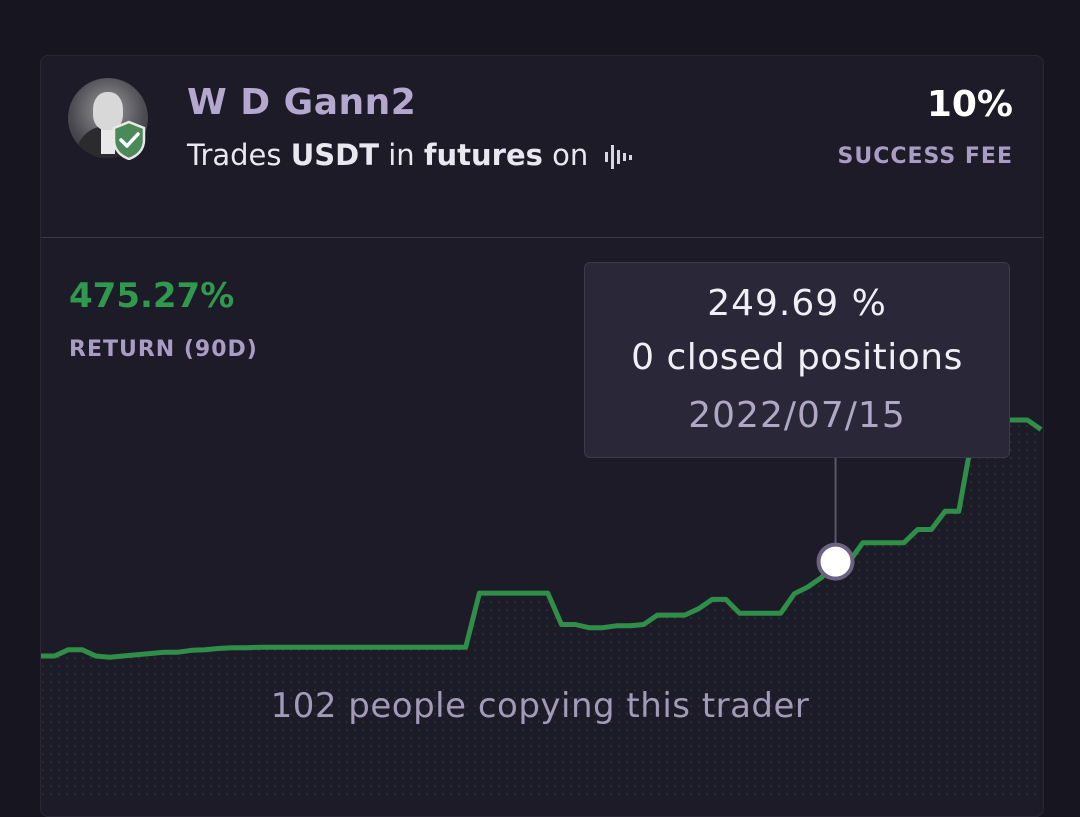 The height and width of the screenshot is (817, 1080). What do you see at coordinates (163, 349) in the screenshot?
I see `return-label: RETURN (90D)` at bounding box center [163, 349].